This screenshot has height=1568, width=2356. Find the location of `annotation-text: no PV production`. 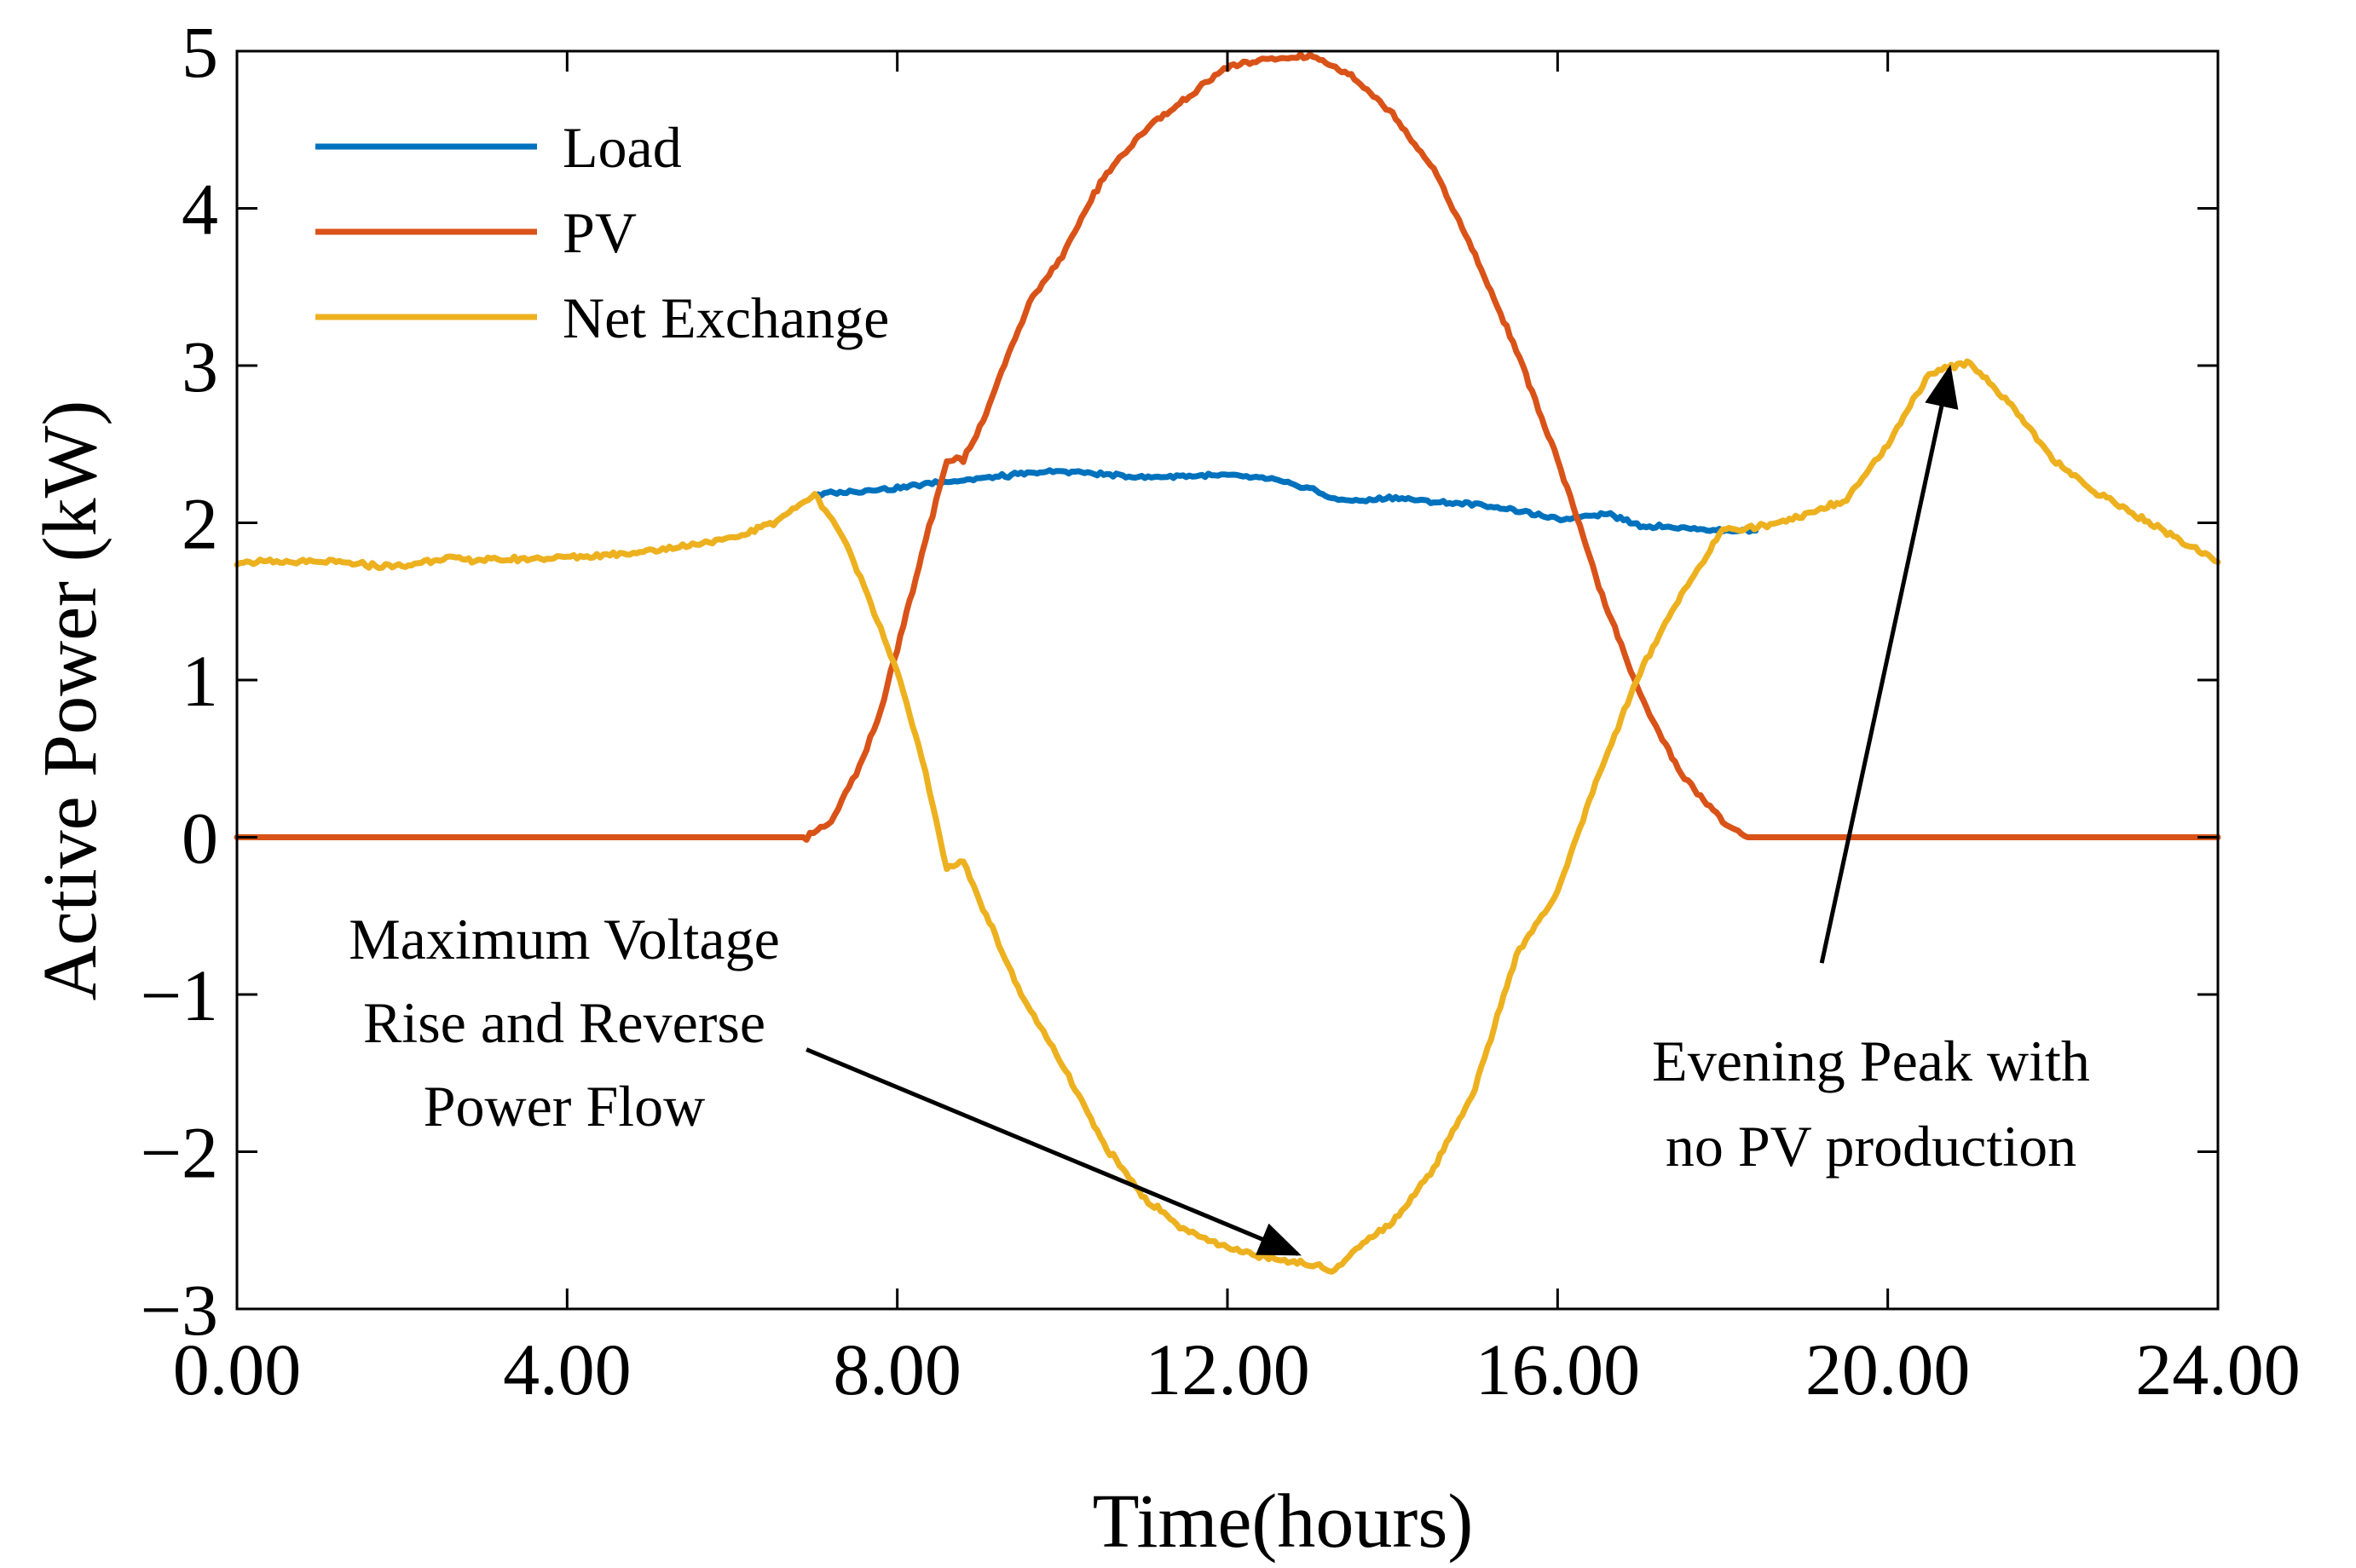

annotation-text: no PV production is located at coordinates (1871, 1146).